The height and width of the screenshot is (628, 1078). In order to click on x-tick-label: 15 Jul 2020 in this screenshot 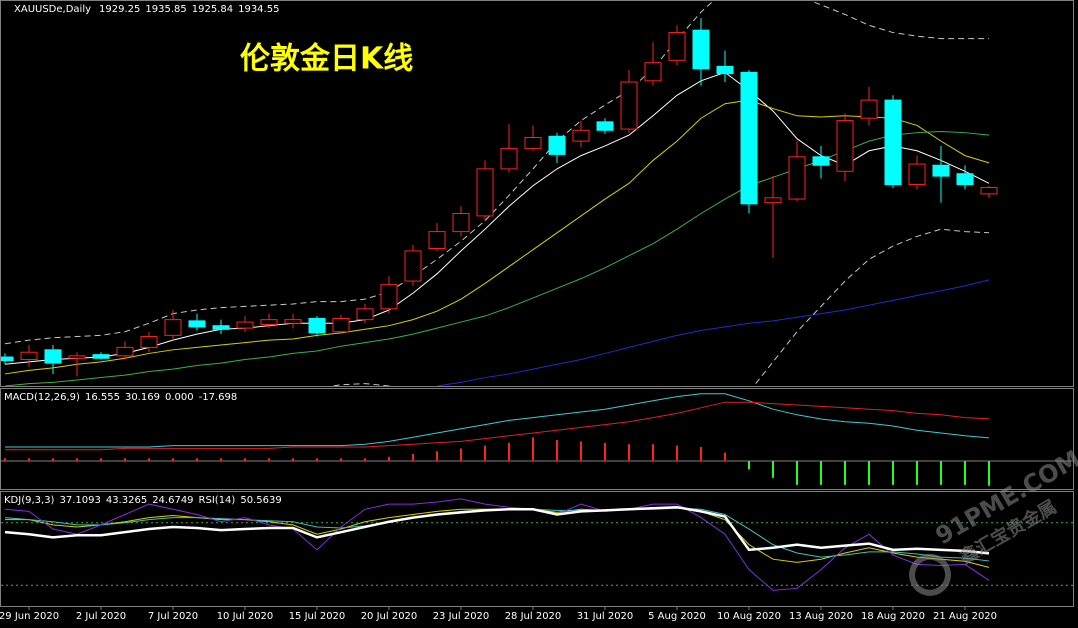, I will do `click(317, 616)`.